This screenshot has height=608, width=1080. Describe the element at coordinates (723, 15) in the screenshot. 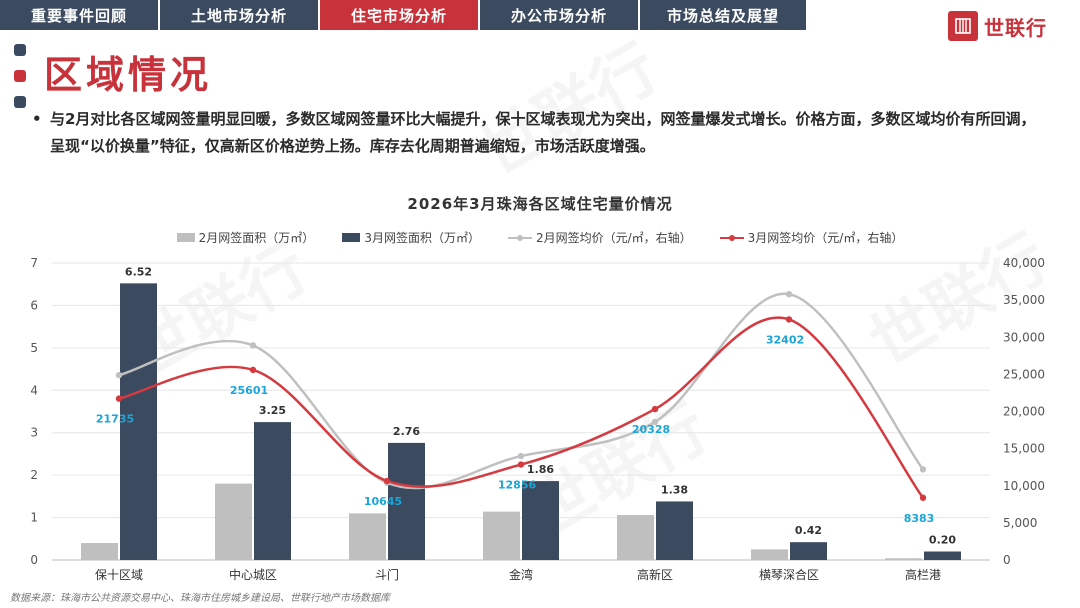

I see `tab-summary-outlook: 市场总结及展望` at that location.